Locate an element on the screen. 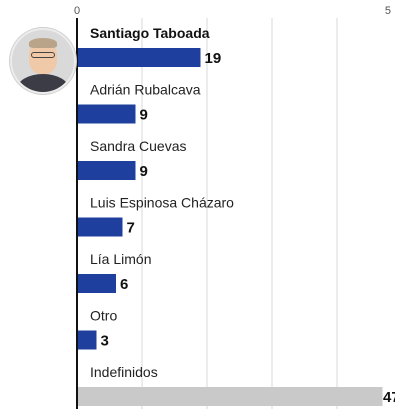  category-label: Lía Limón is located at coordinates (120, 259).